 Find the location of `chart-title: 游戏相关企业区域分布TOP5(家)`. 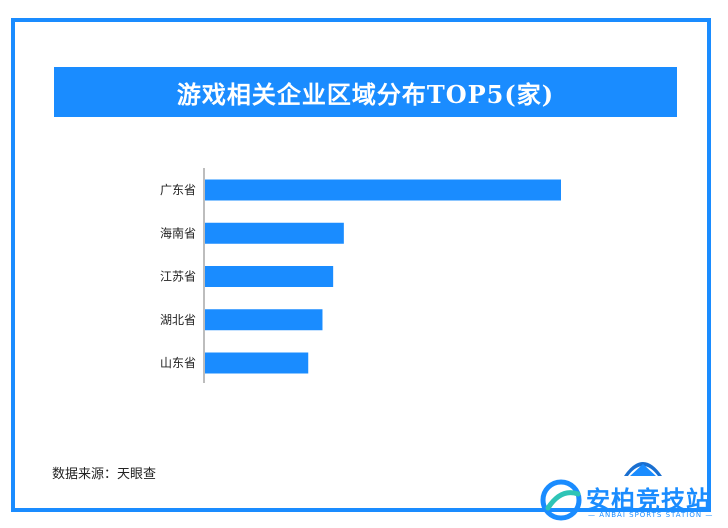

chart-title: 游戏相关企业区域分布TOP5(家) is located at coordinates (365, 92).